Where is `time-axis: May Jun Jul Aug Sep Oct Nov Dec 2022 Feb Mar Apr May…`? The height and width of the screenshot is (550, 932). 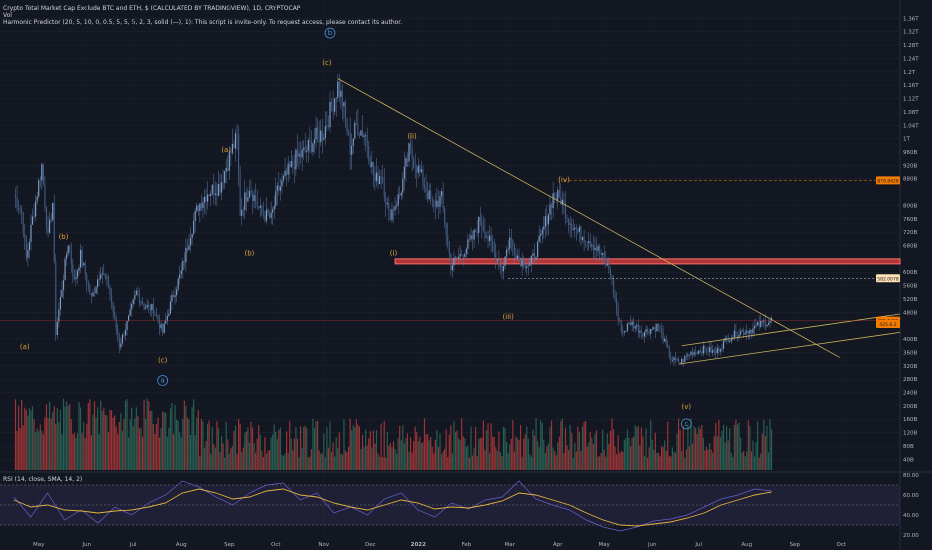 time-axis: May Jun Jul Aug Sep Oct Nov Dec 2022 Feb Mar Apr May… is located at coordinates (440, 545).